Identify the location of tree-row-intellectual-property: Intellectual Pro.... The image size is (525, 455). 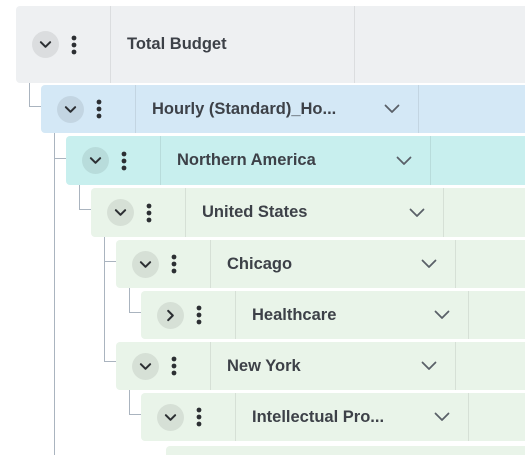
(333, 417).